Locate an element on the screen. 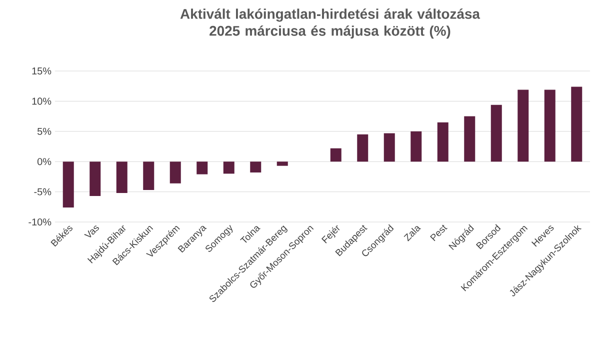 The width and height of the screenshot is (605, 341). y-tick-label: 5% is located at coordinates (44, 131).